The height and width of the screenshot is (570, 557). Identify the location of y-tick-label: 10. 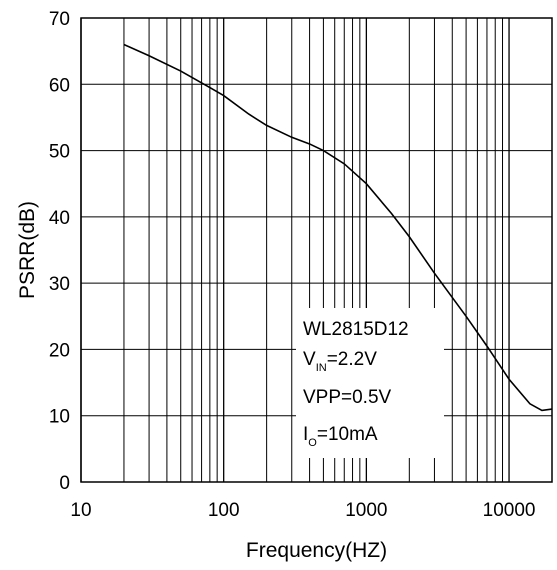
(59, 417).